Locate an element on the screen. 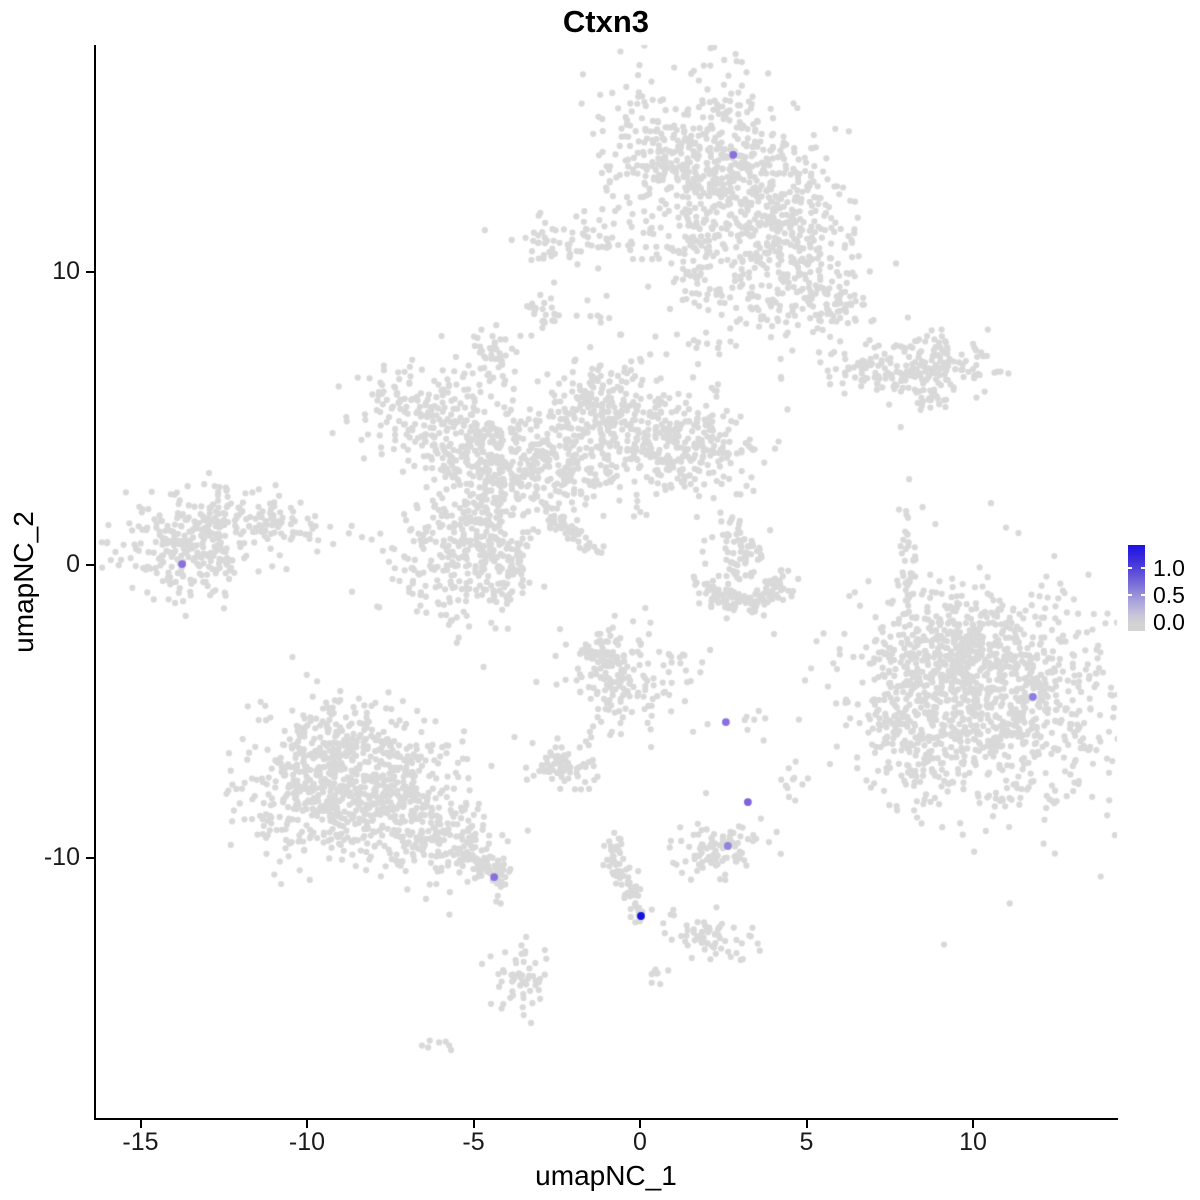 The width and height of the screenshot is (1200, 1200). x-tick-label: -15 is located at coordinates (140, 1142).